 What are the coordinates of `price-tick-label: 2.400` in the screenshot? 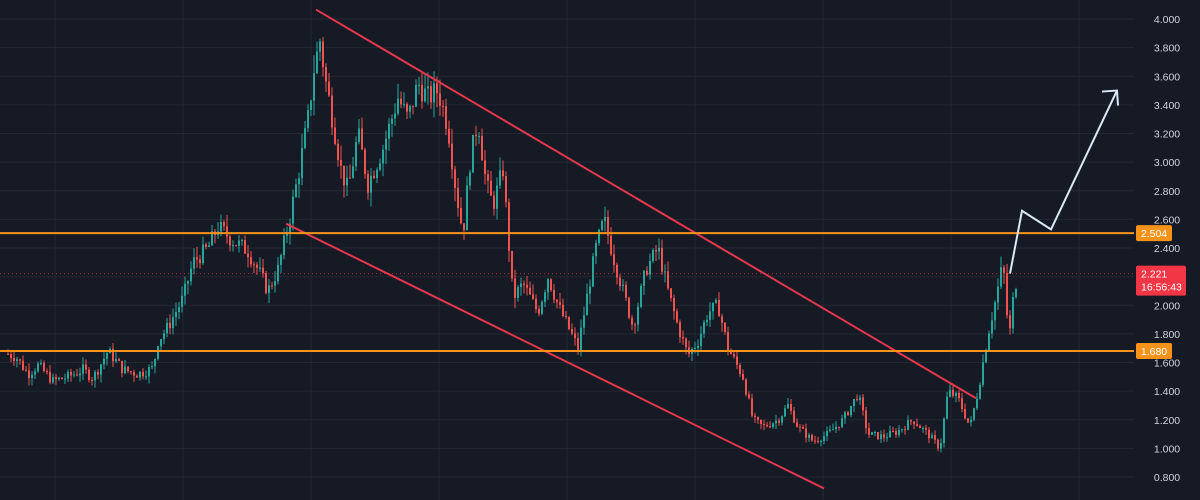 It's located at (1167, 249).